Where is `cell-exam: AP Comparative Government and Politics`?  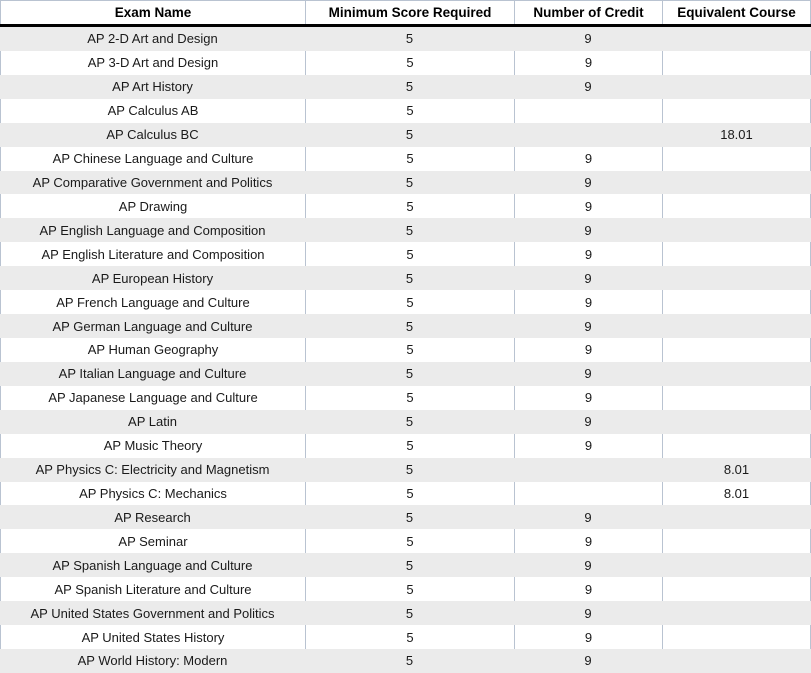
cell-exam: AP Comparative Government and Politics is located at coordinates (152, 182).